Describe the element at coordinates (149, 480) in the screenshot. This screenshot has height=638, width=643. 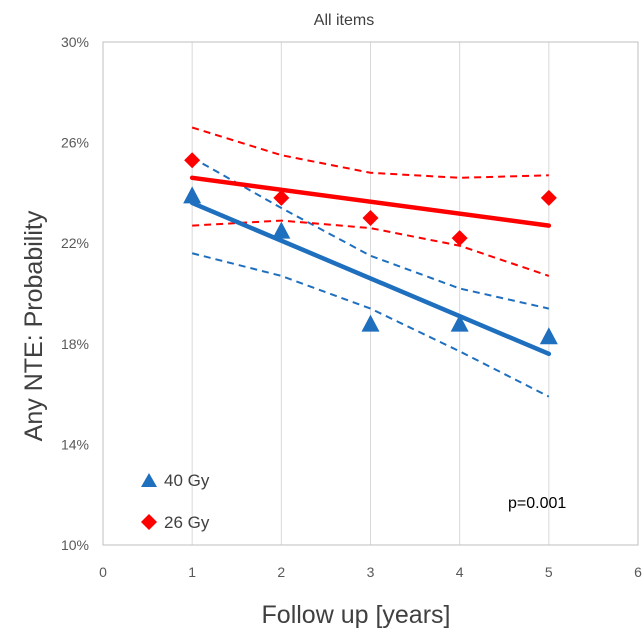
I see `legend-marker-40gy` at that location.